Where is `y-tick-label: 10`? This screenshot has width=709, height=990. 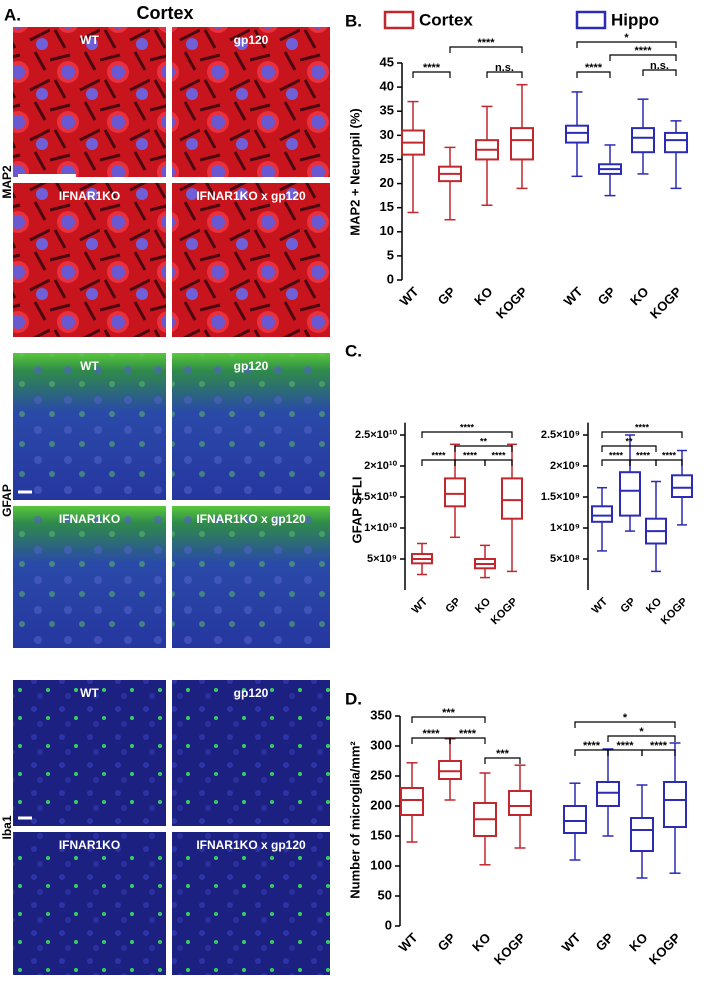
y-tick-label: 10 is located at coordinates (387, 230).